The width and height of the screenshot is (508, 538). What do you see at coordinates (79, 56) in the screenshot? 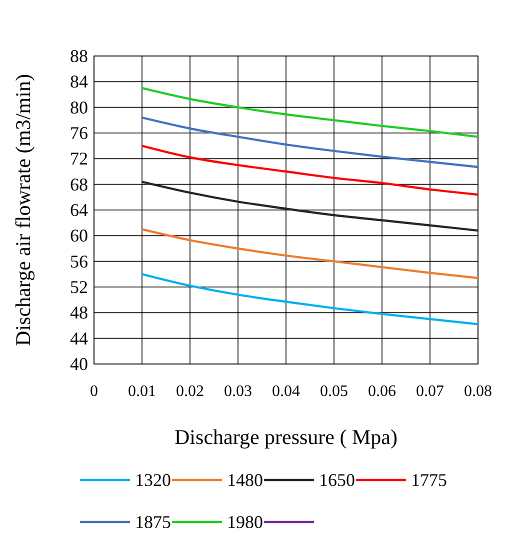
I see `y-tick-label: 88` at bounding box center [79, 56].